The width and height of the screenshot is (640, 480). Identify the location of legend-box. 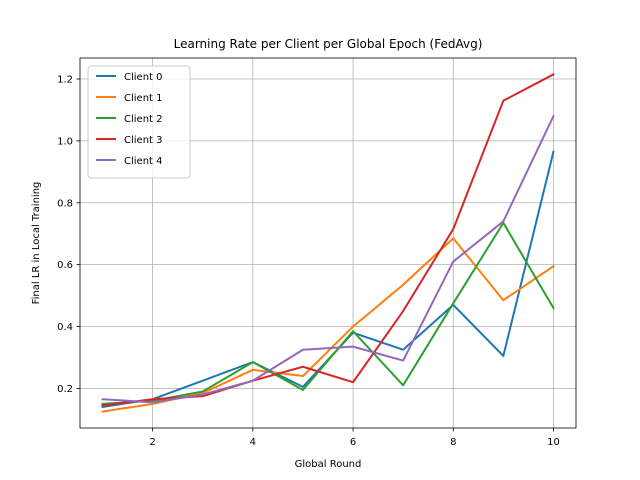
(139, 122).